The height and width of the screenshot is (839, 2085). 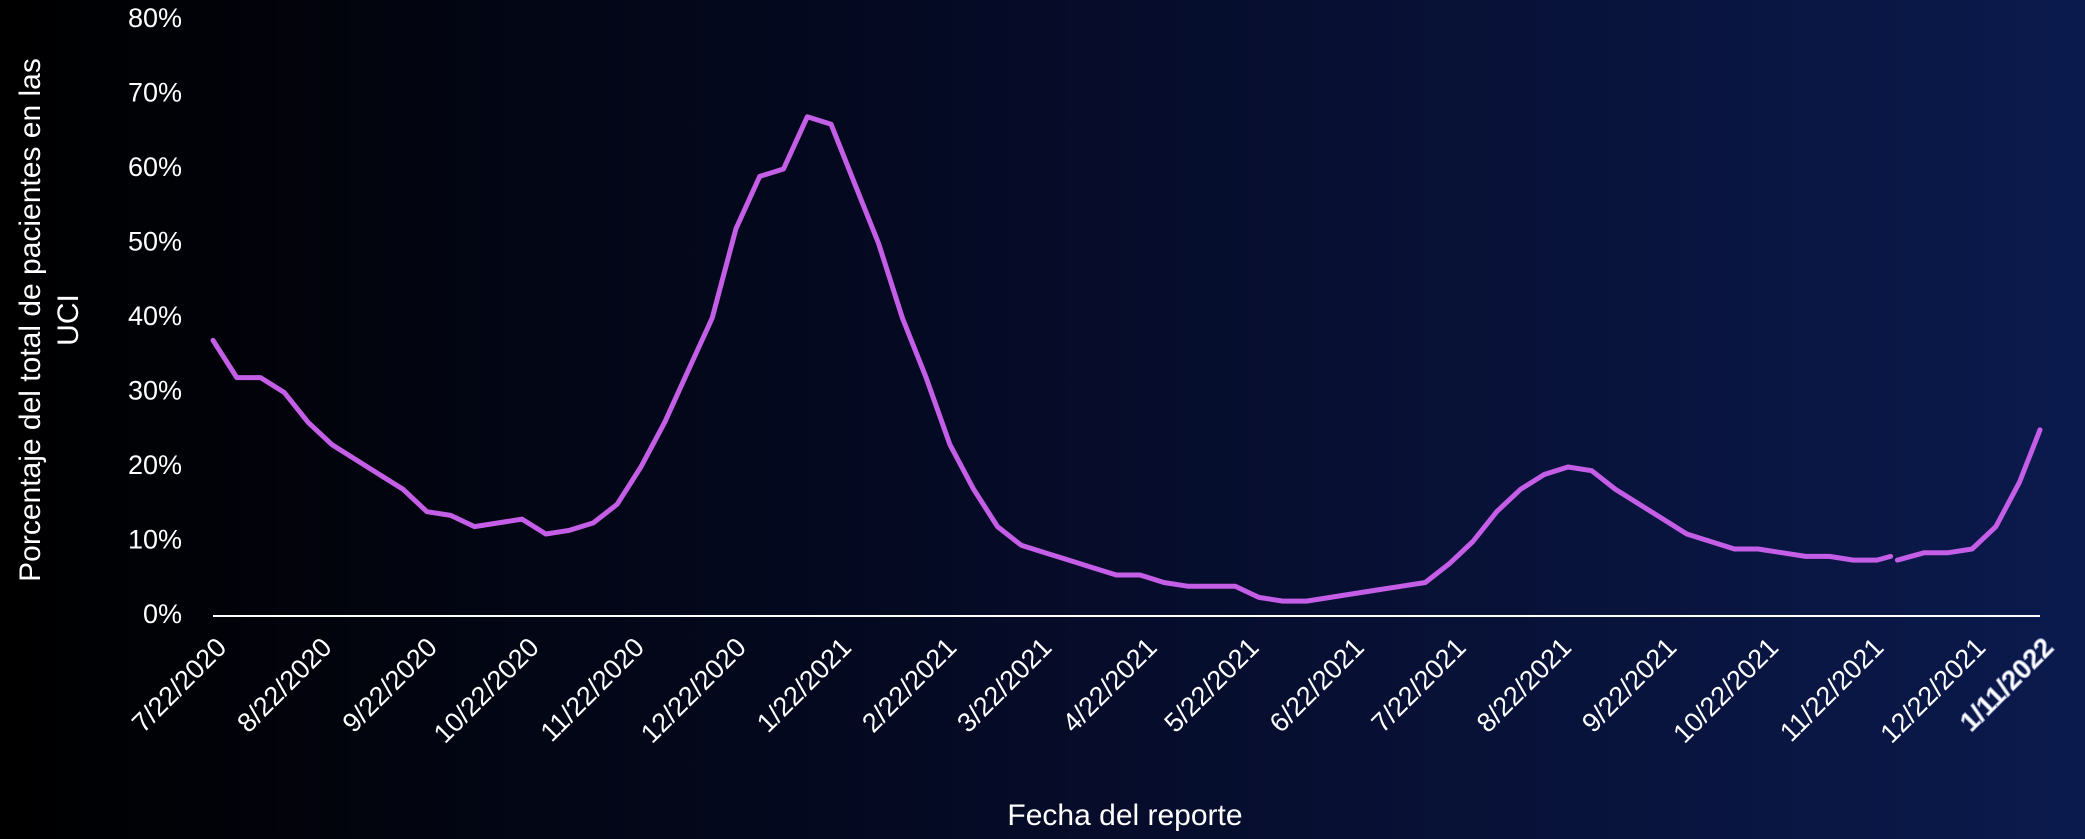 What do you see at coordinates (909, 685) in the screenshot?
I see `x-tick-label: 2/22/2021` at bounding box center [909, 685].